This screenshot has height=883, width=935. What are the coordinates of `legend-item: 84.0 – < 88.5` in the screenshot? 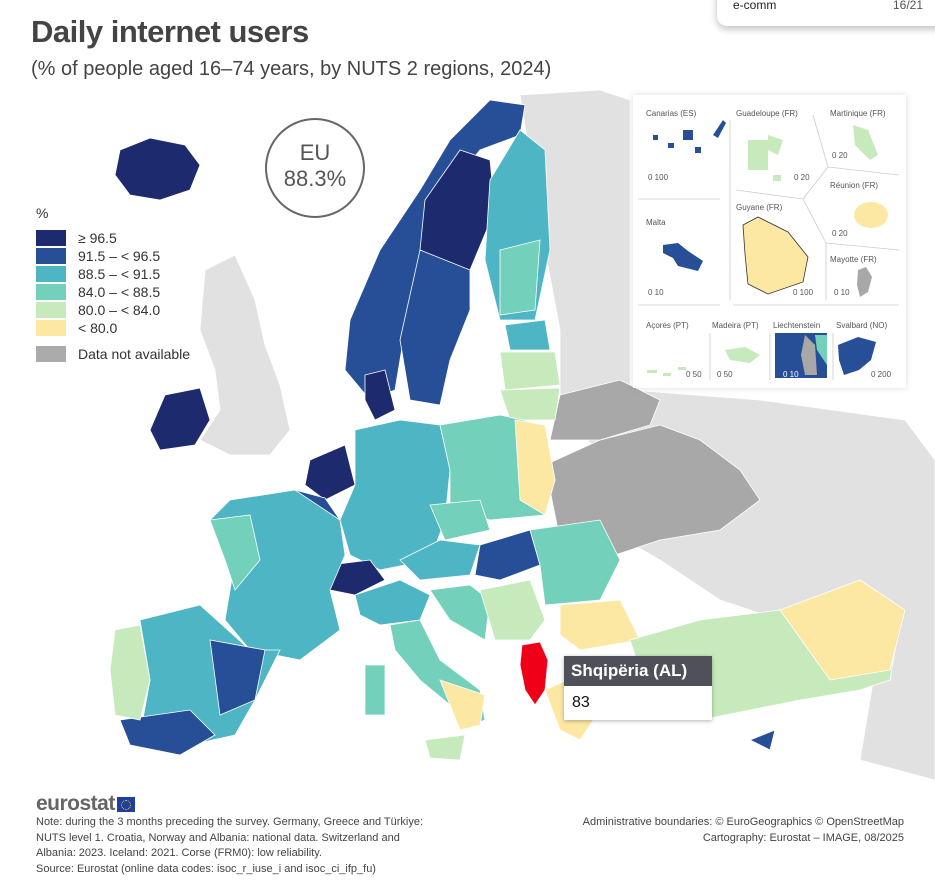 It's located at (113, 292).